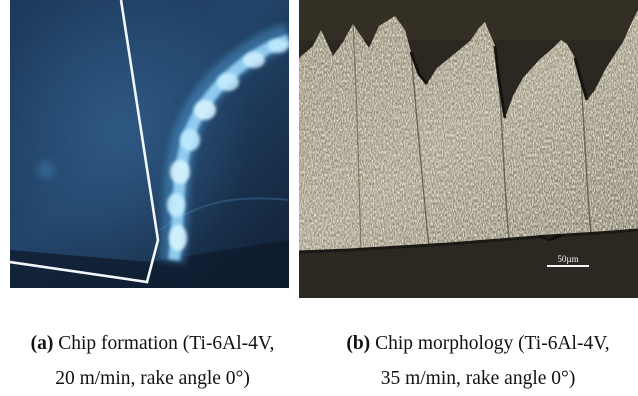 This screenshot has width=638, height=396. I want to click on caption-a-line1: (a) Chip formation (Ti-6Al-4V,, so click(152, 343).